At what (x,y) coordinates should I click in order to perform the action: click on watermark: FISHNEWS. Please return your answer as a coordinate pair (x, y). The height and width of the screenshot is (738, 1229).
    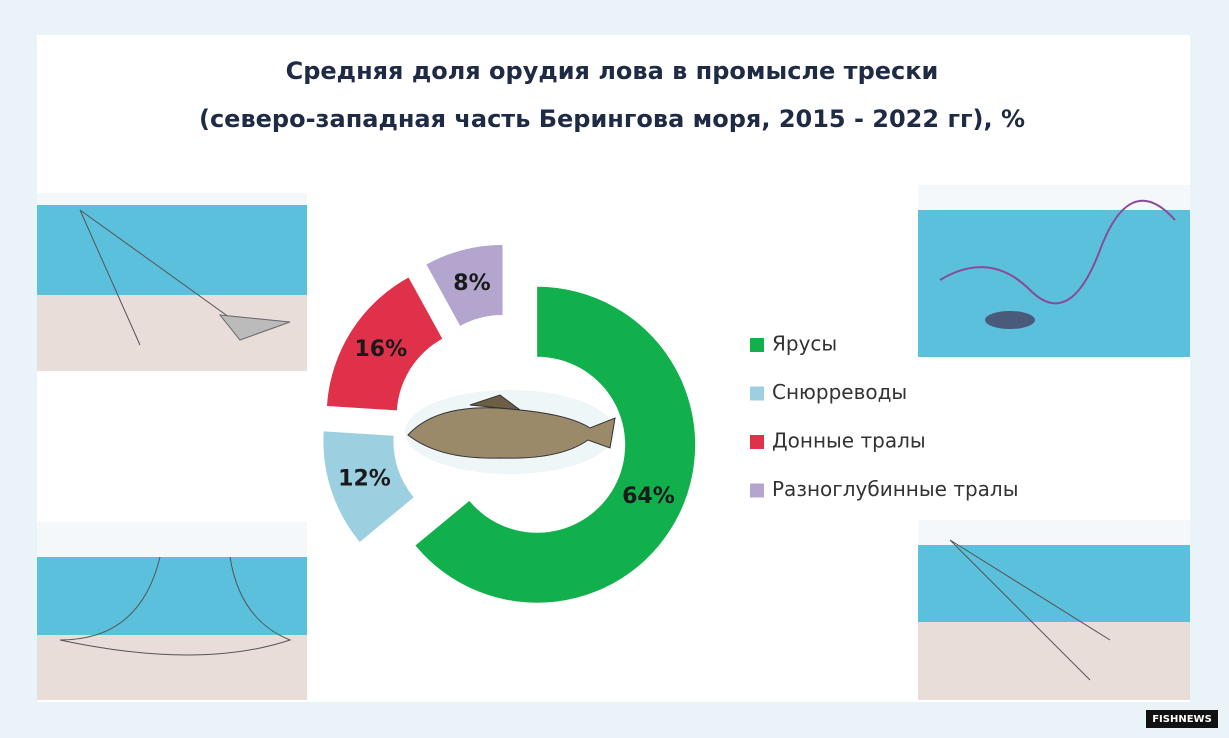
    Looking at the image, I should click on (1182, 719).